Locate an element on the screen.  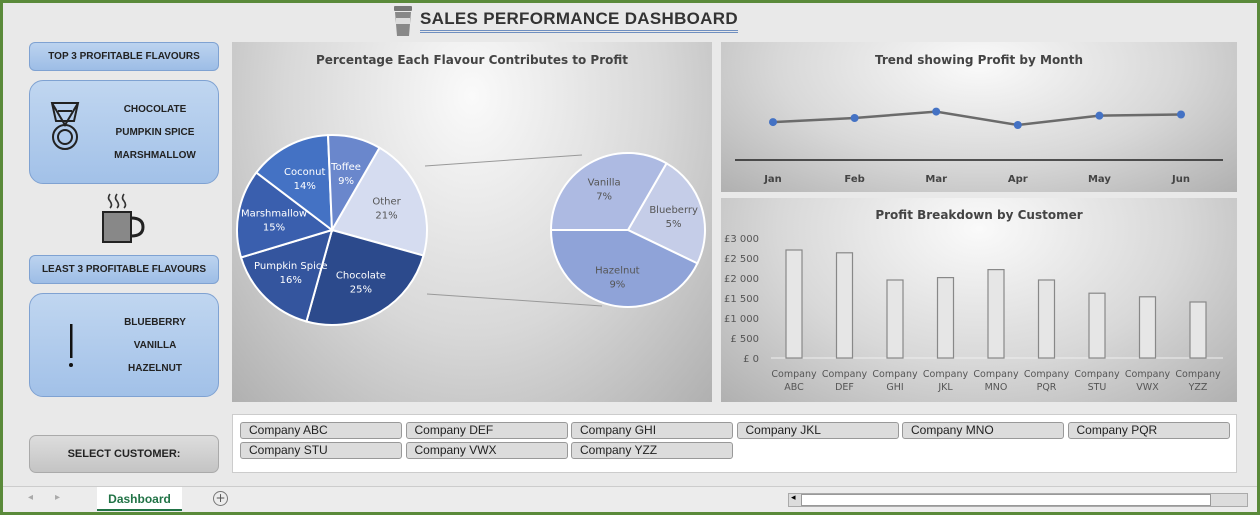
secondary-pie-label: Vanilla is located at coordinates (604, 183).